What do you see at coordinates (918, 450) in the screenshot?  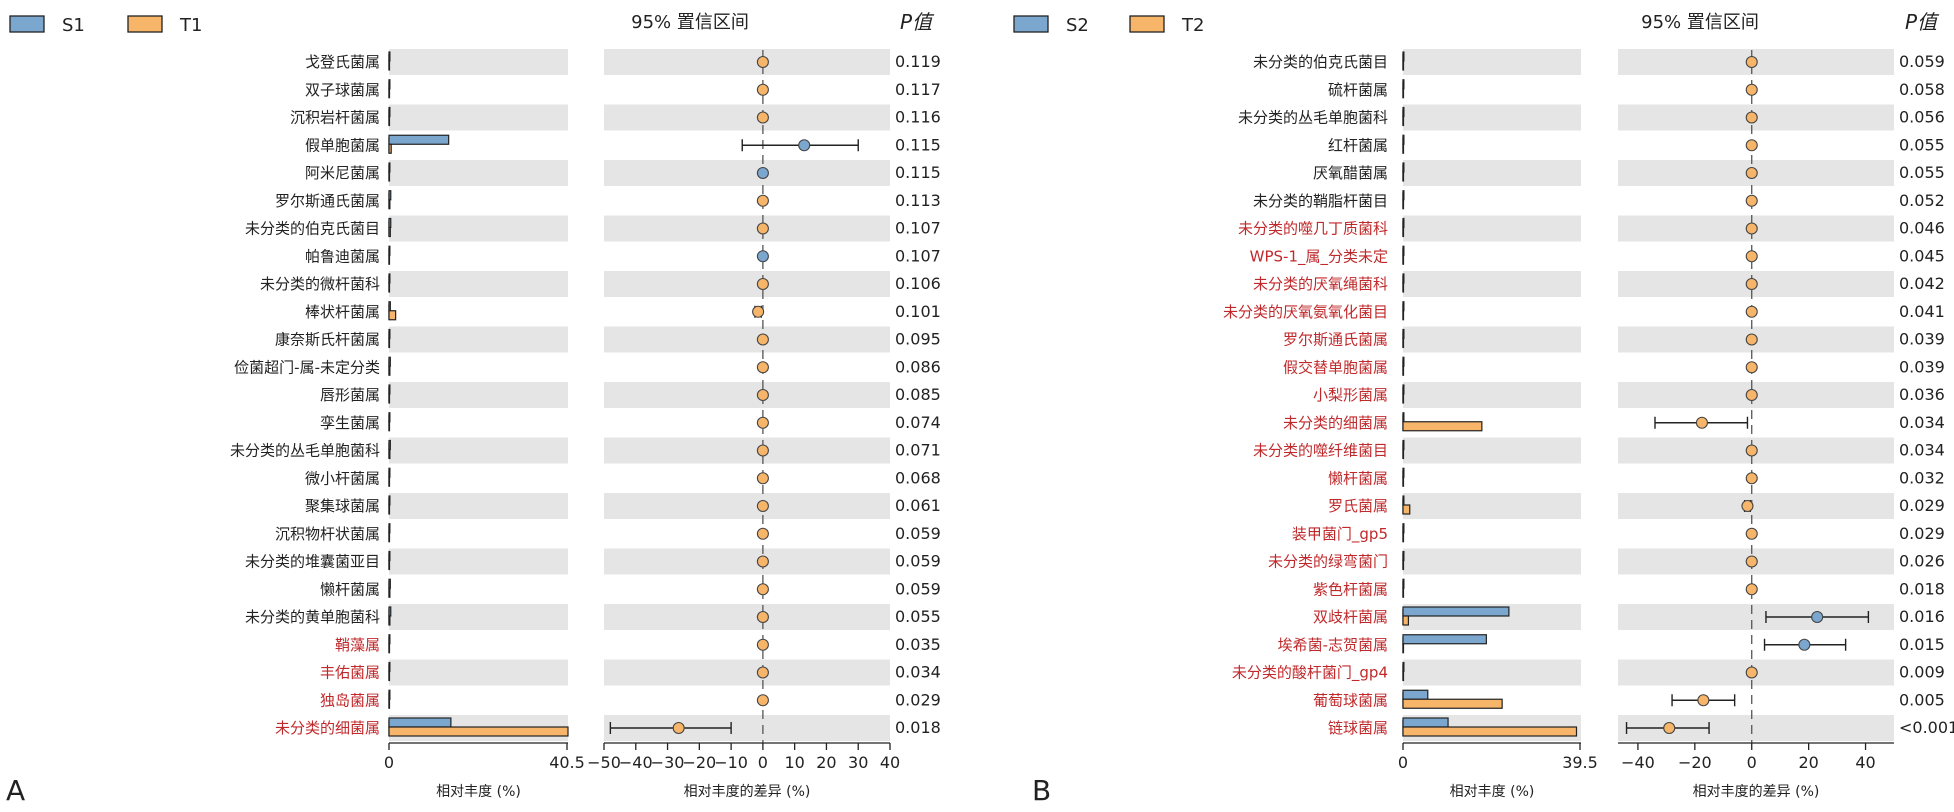 I see `p-value: 0.071` at bounding box center [918, 450].